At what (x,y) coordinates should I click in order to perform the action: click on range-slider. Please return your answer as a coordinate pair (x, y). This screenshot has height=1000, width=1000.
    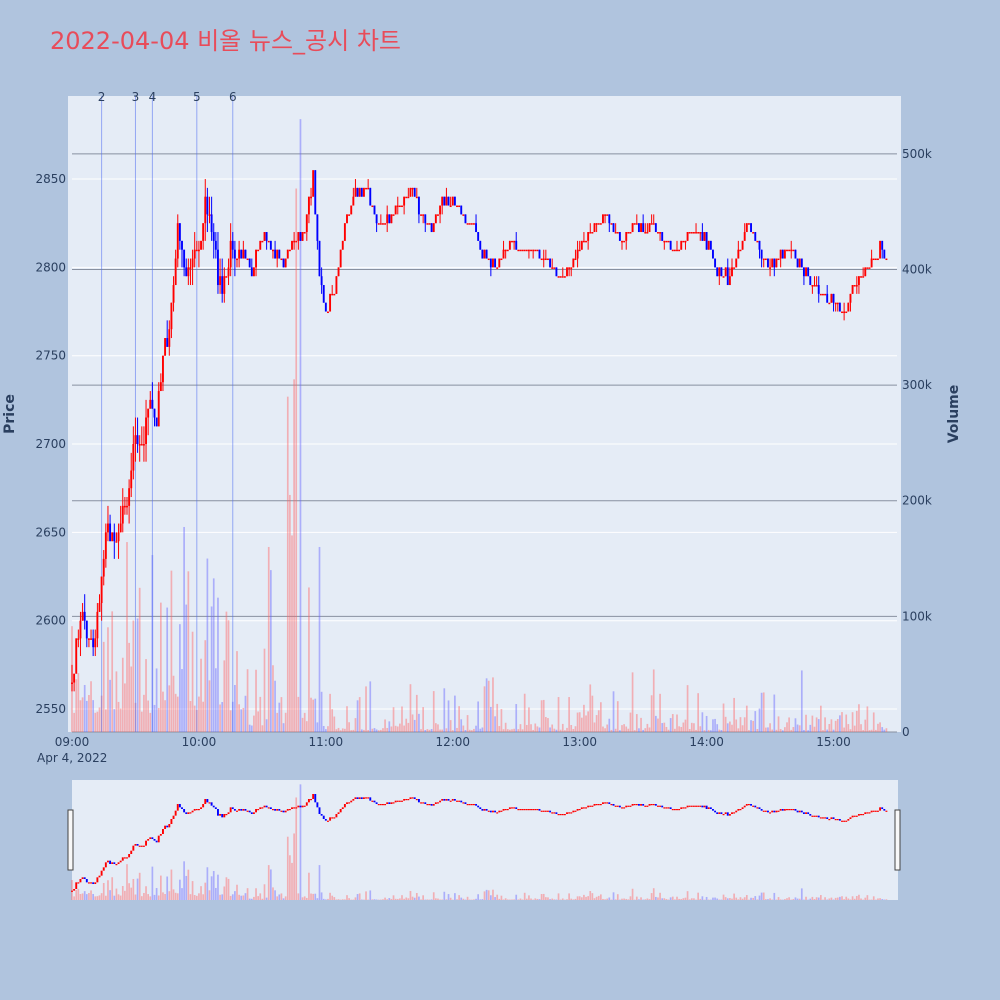
    Looking at the image, I should click on (485, 840).